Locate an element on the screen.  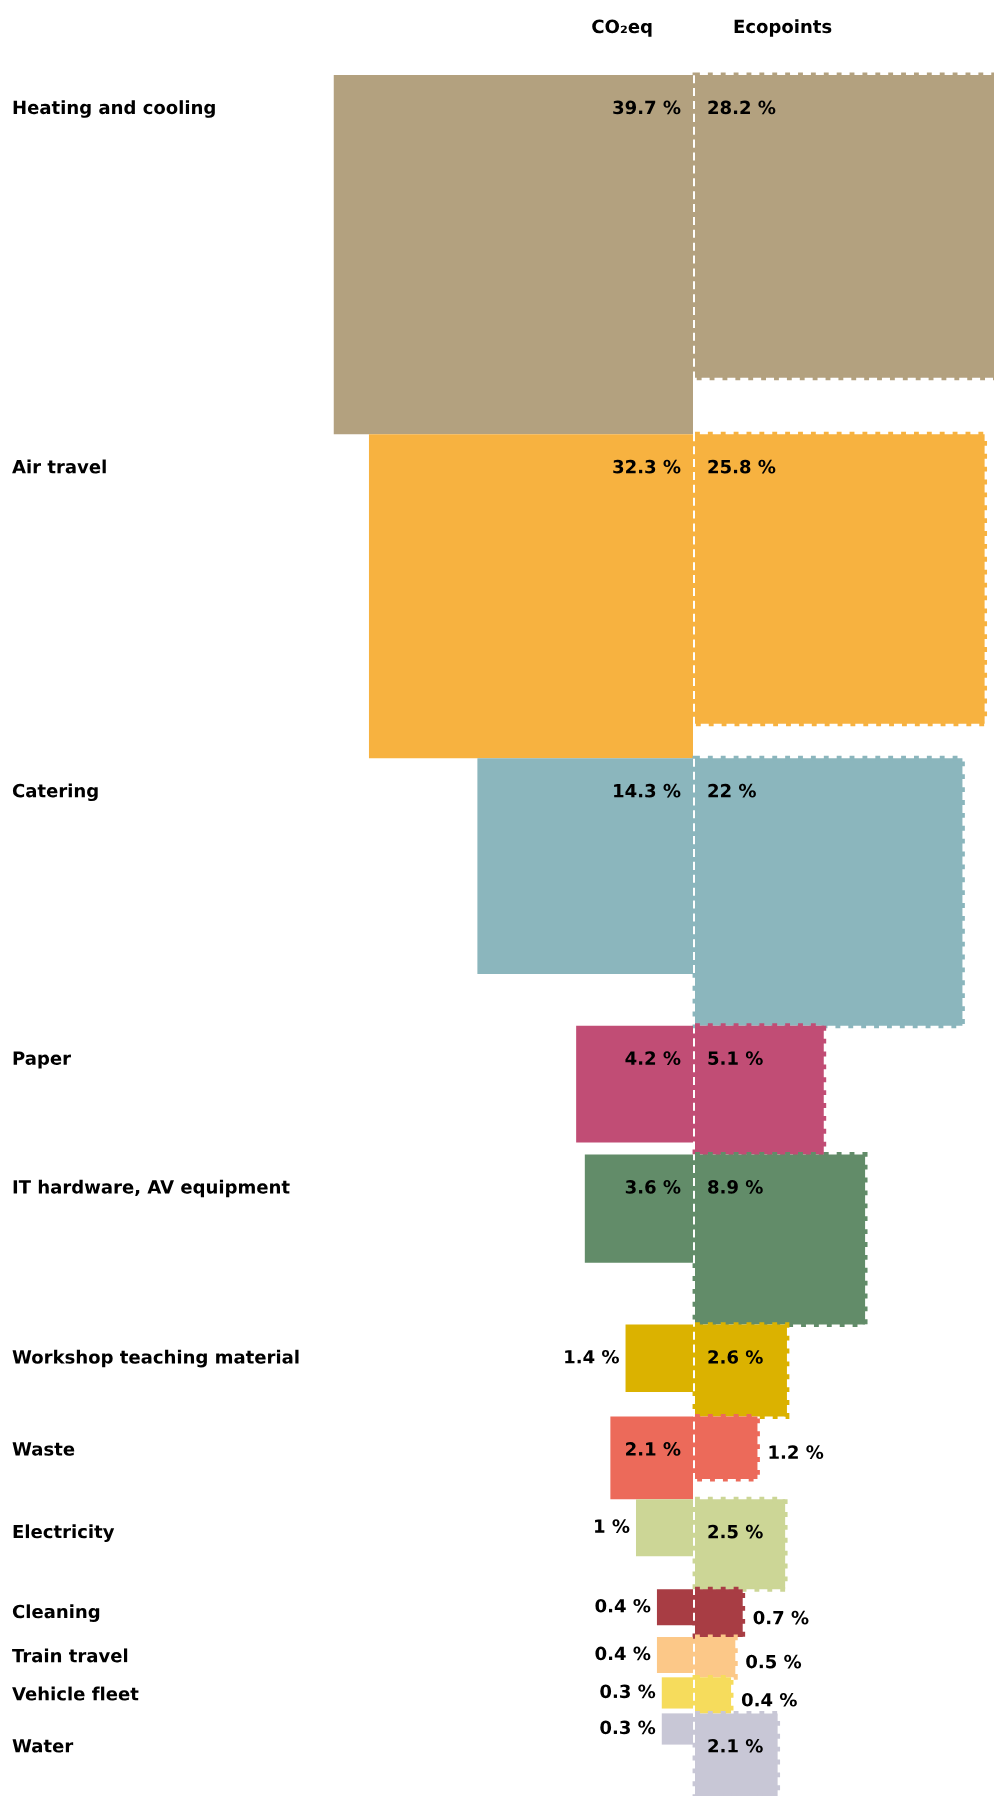
category-label: Waste is located at coordinates (43, 1449).